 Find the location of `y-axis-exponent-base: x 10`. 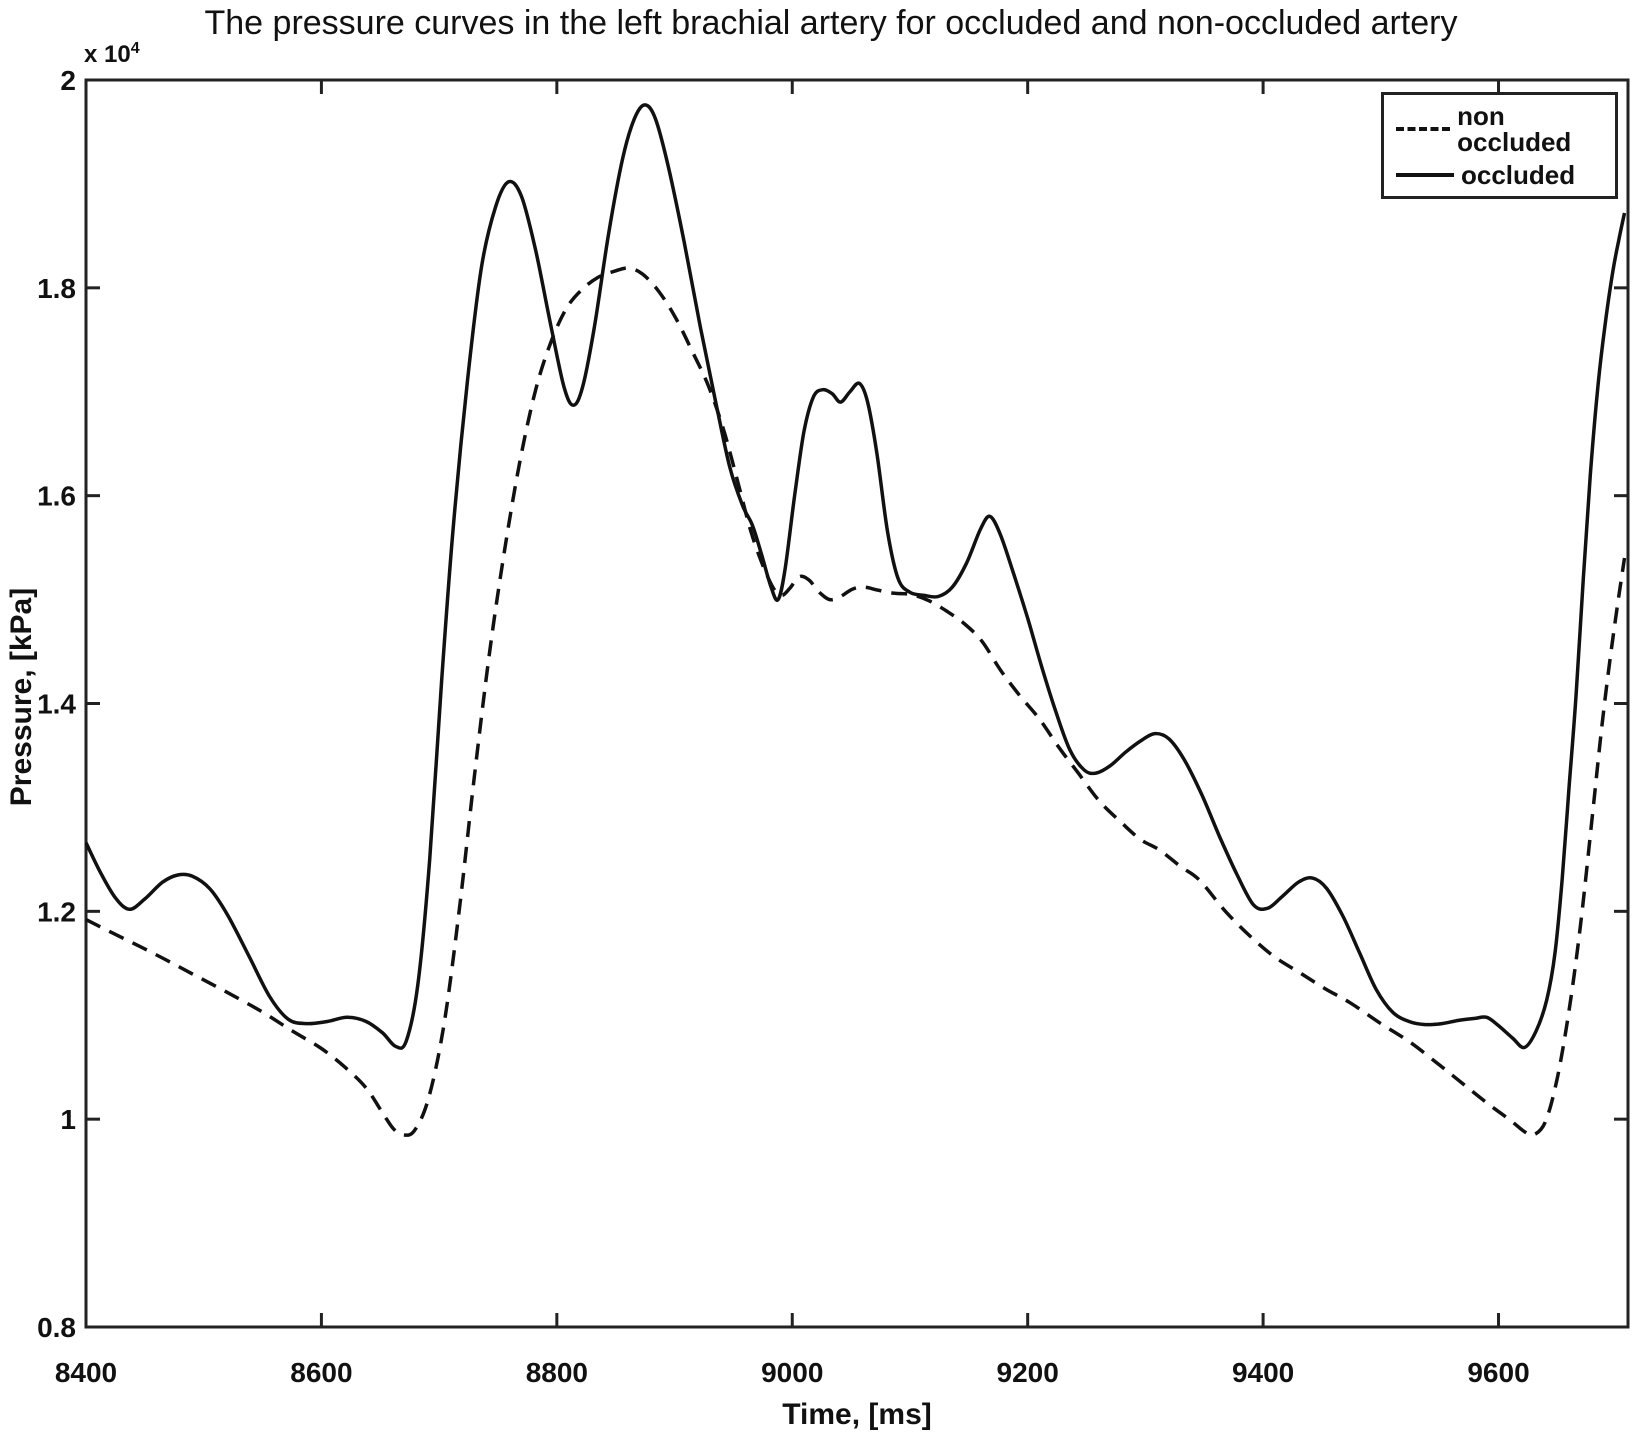

y-axis-exponent-base: x 10 is located at coordinates (107, 54).